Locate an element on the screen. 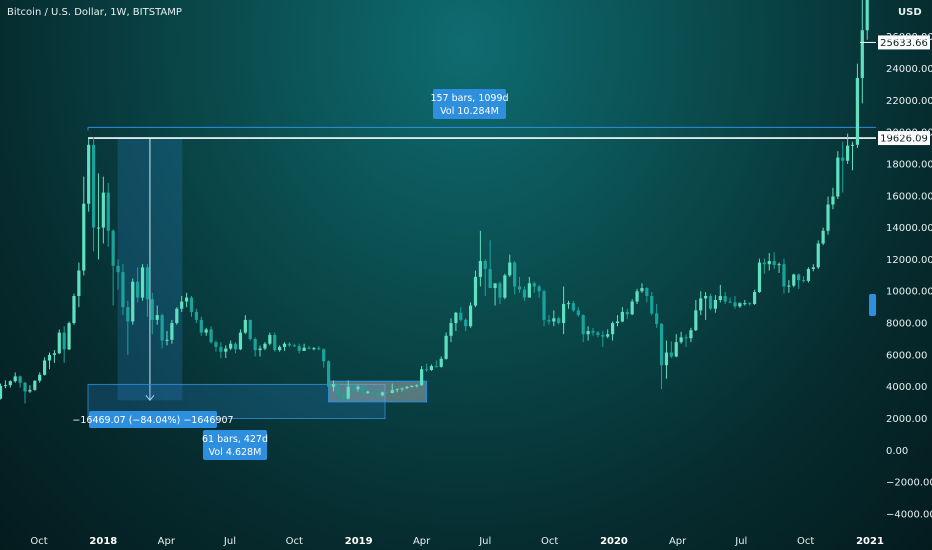 The image size is (932, 550). horizontal-lines is located at coordinates (481, 132).